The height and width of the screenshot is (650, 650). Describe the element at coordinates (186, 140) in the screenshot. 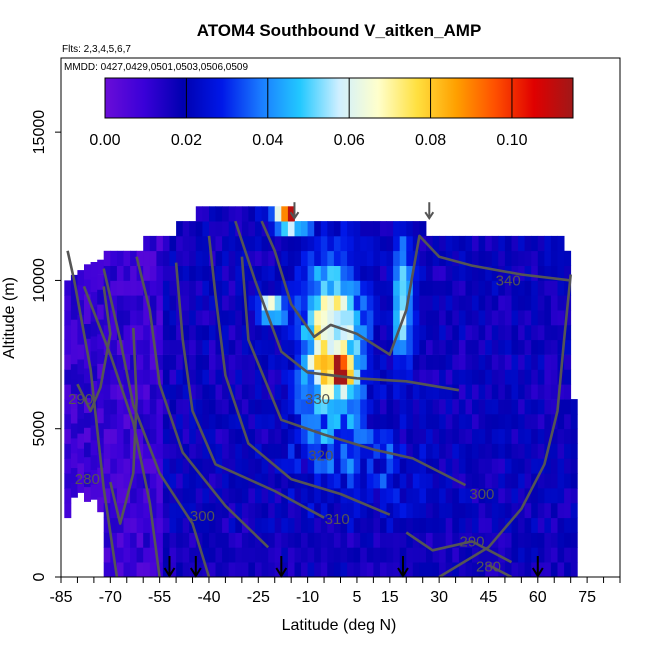

I see `colorbar-tick-label: 0.02` at that location.